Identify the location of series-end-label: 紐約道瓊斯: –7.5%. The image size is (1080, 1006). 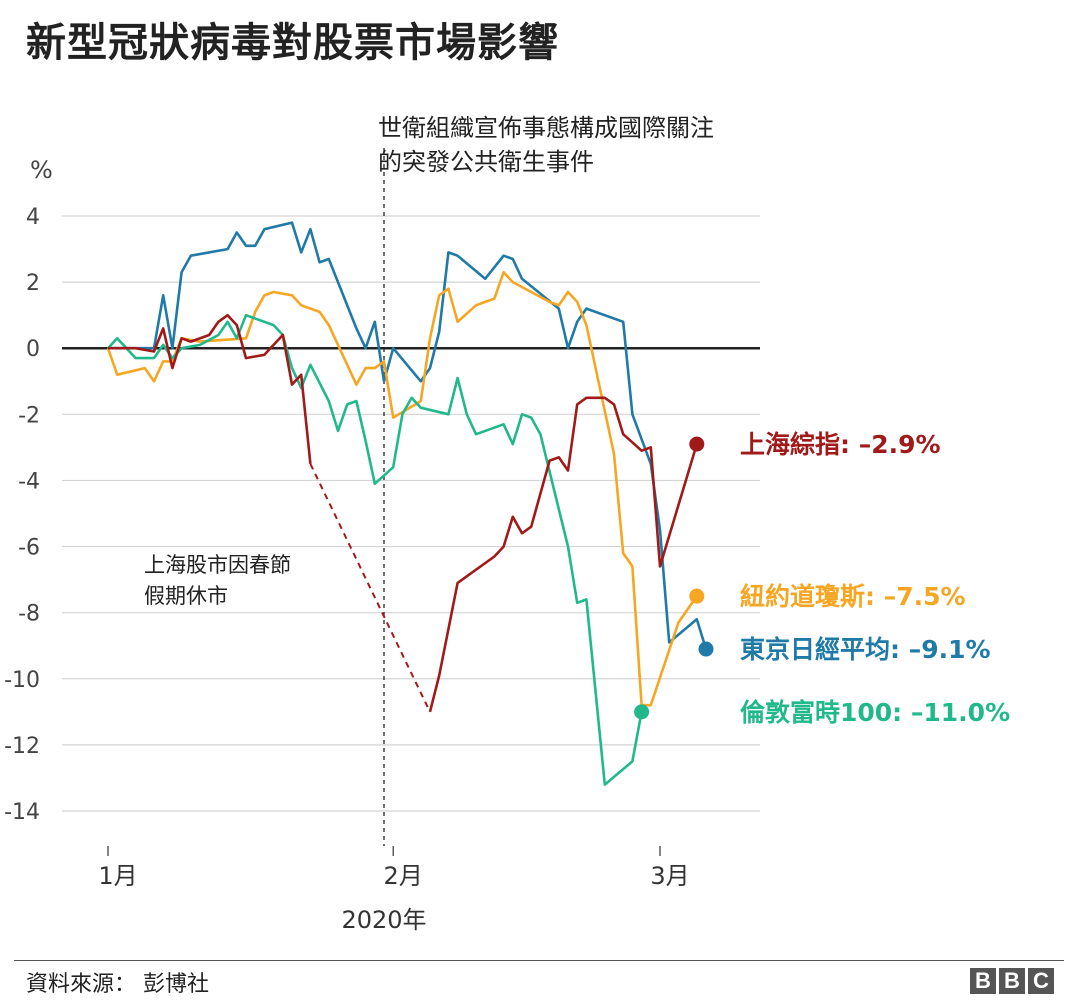
(853, 596).